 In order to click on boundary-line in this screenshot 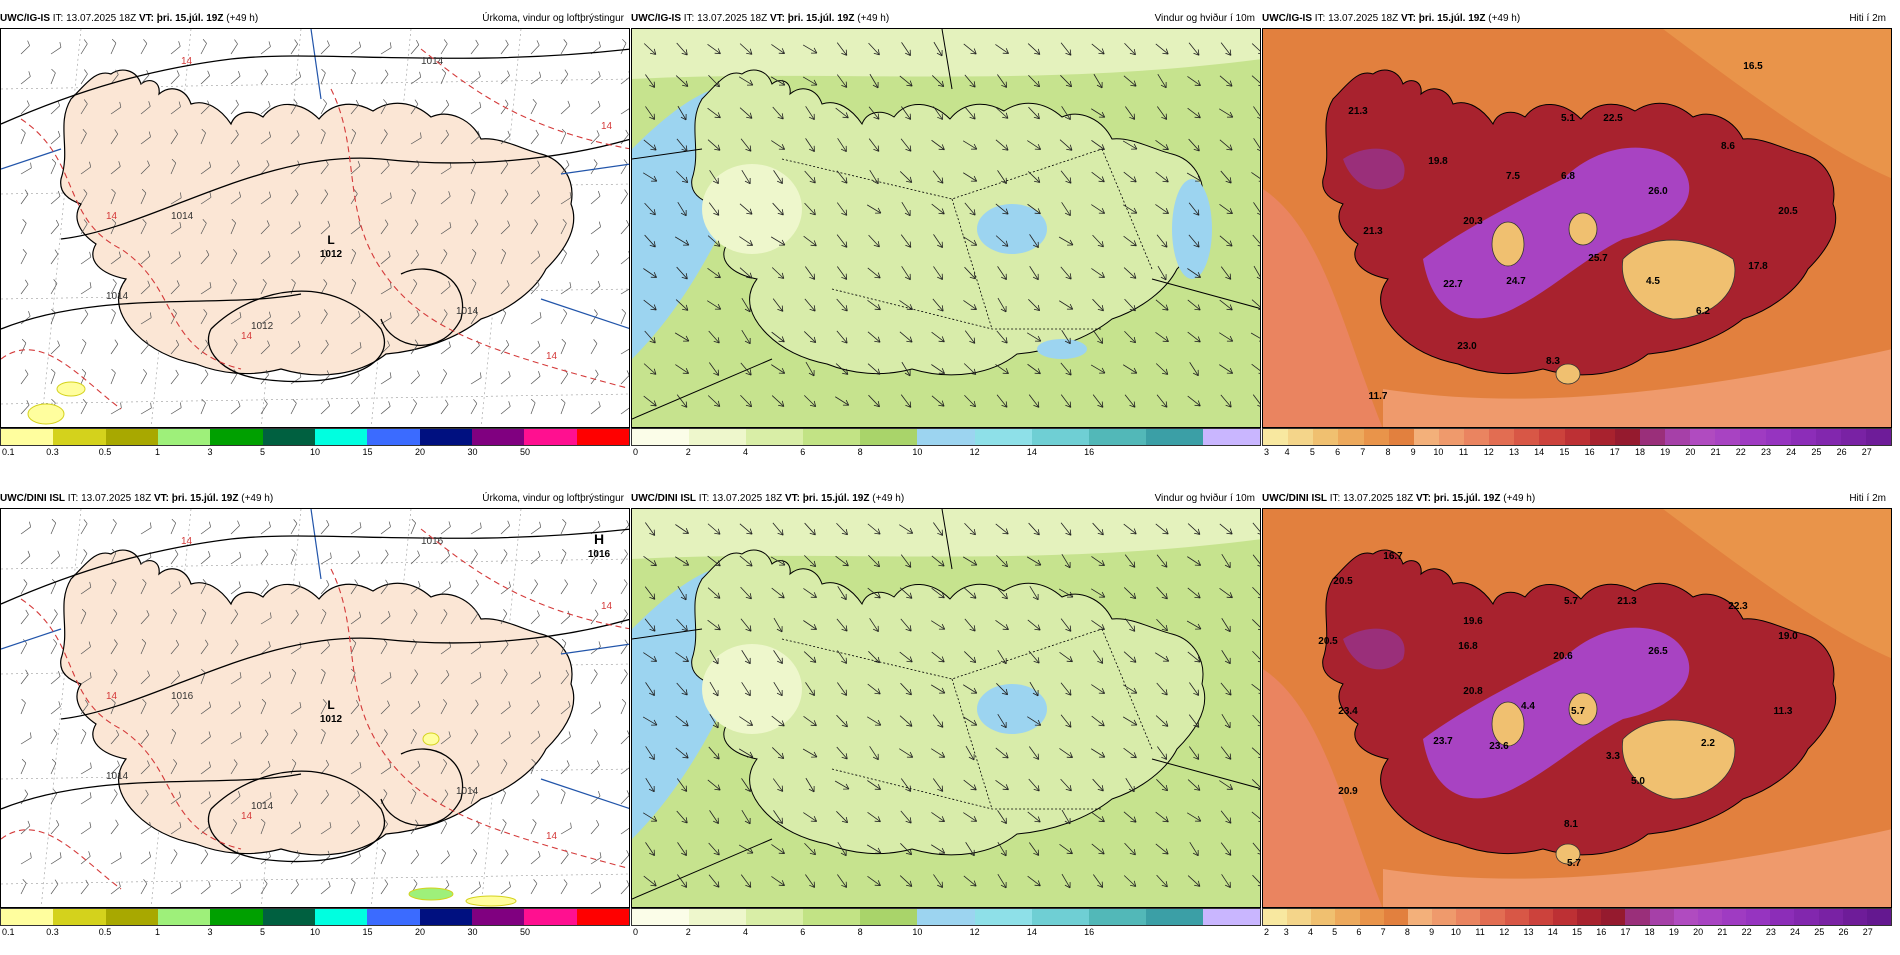, I will do `click(594, 169)`.